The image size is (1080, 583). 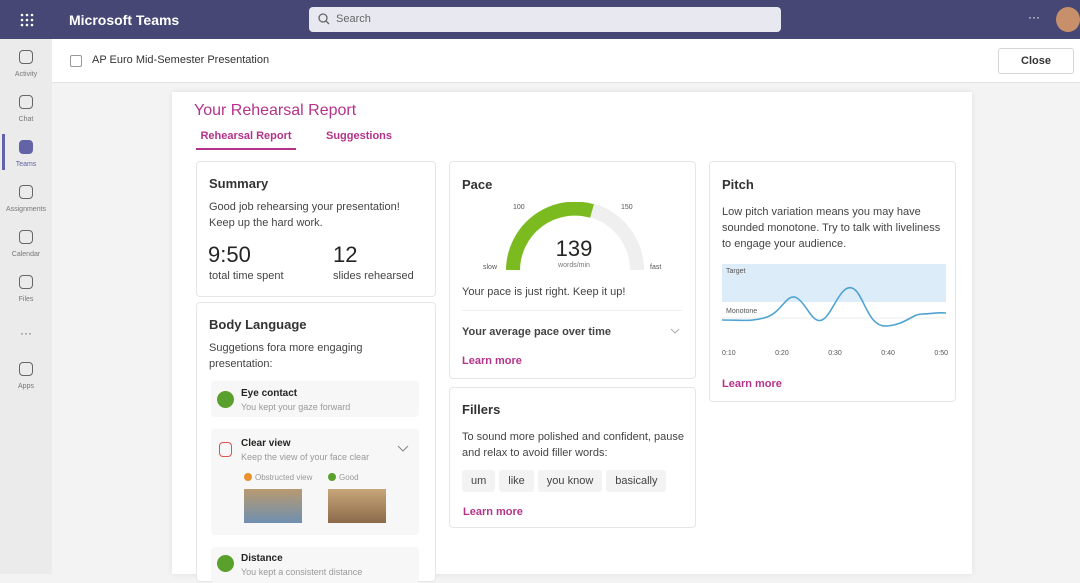 I want to click on card-title: Summary, so click(x=239, y=183).